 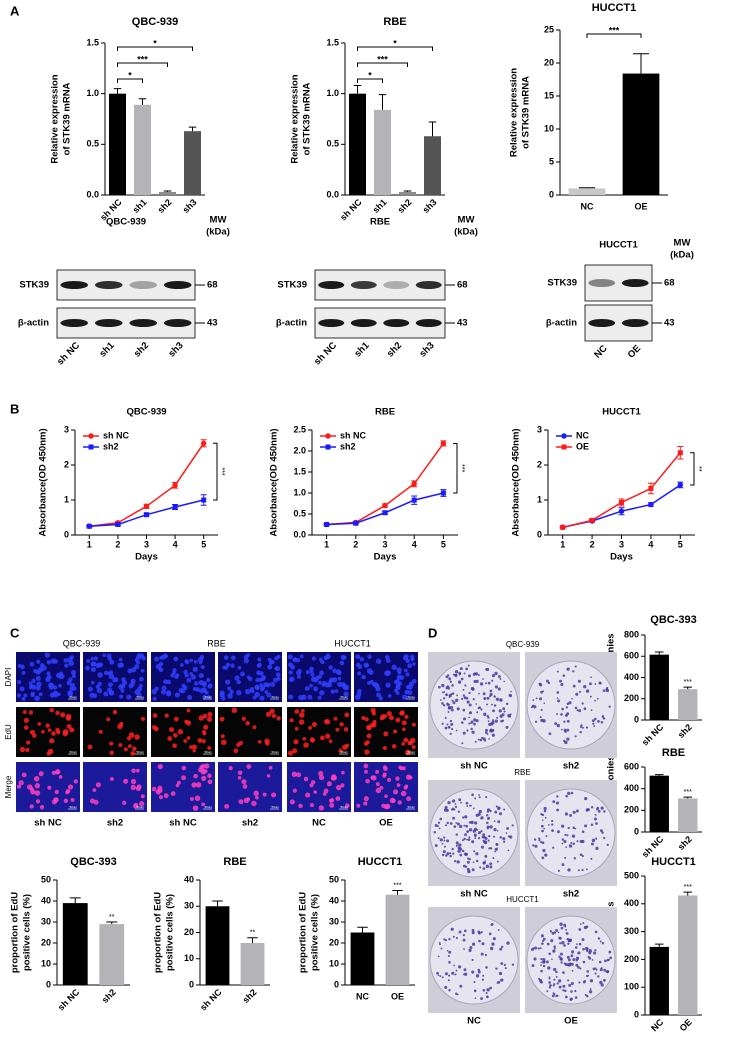 I want to click on scale-bar-label: 50um, so click(x=73, y=807).